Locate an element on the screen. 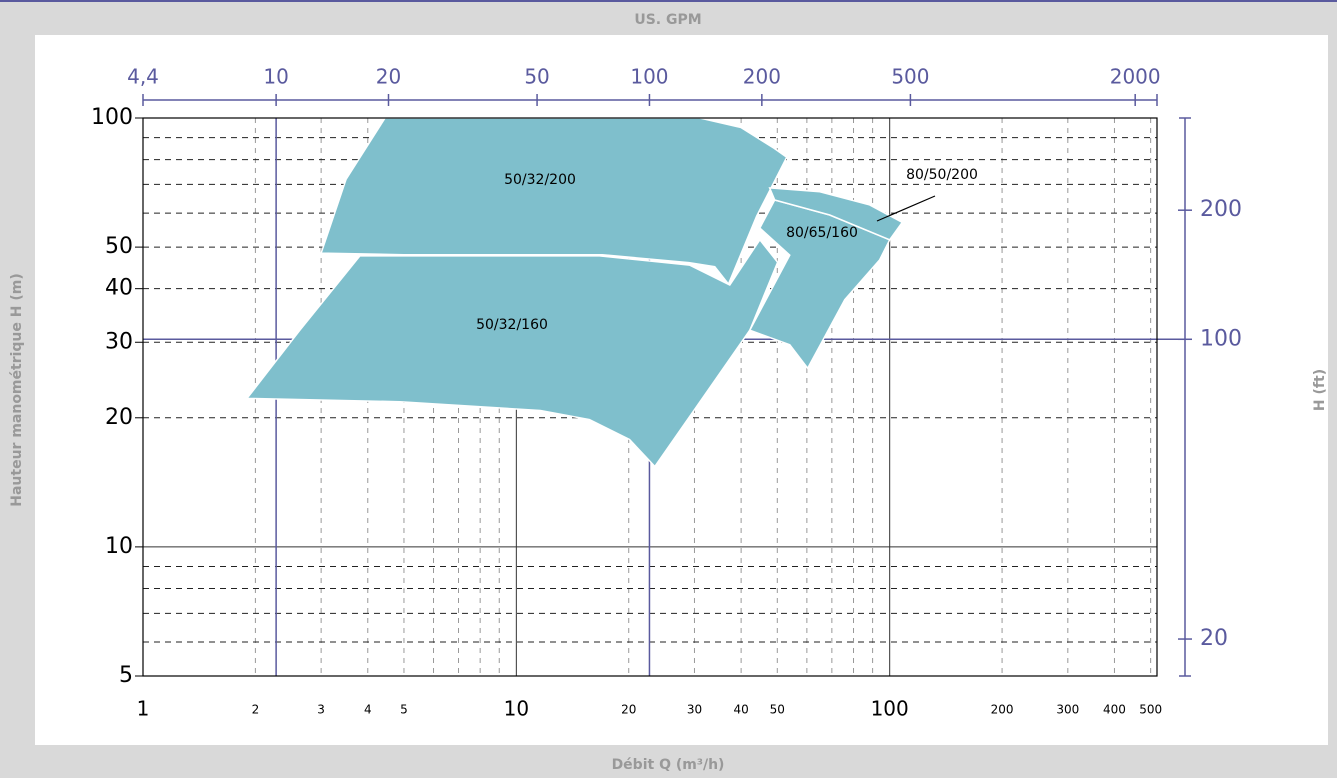  x-tick-label: 500 is located at coordinates (1150, 710).